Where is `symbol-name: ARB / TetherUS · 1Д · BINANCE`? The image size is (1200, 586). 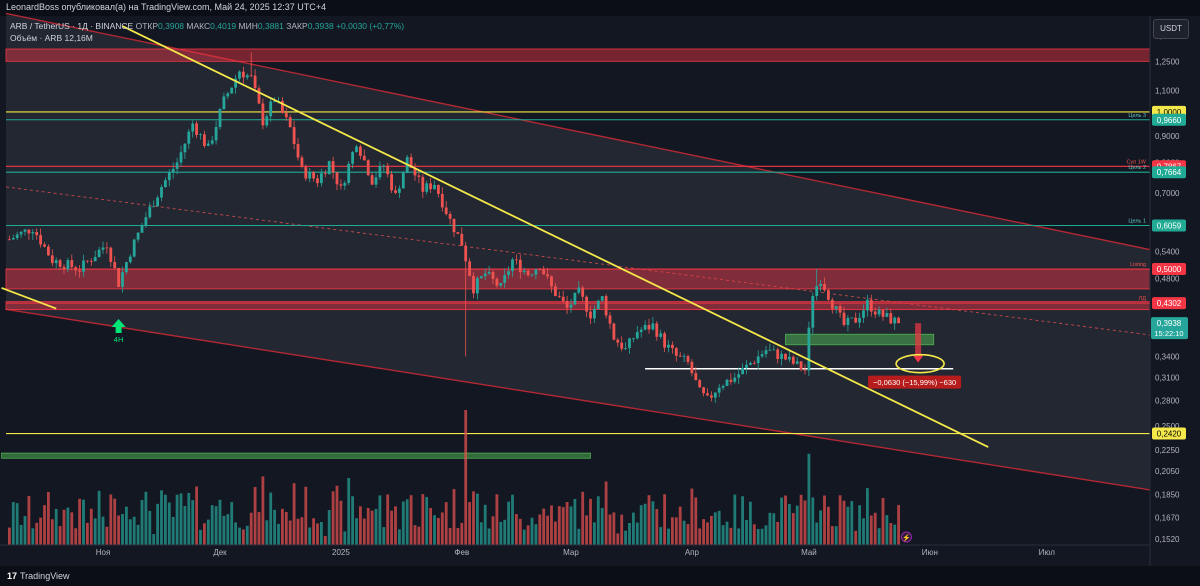 symbol-name: ARB / TetherUS · 1Д · BINANCE is located at coordinates (72, 26).